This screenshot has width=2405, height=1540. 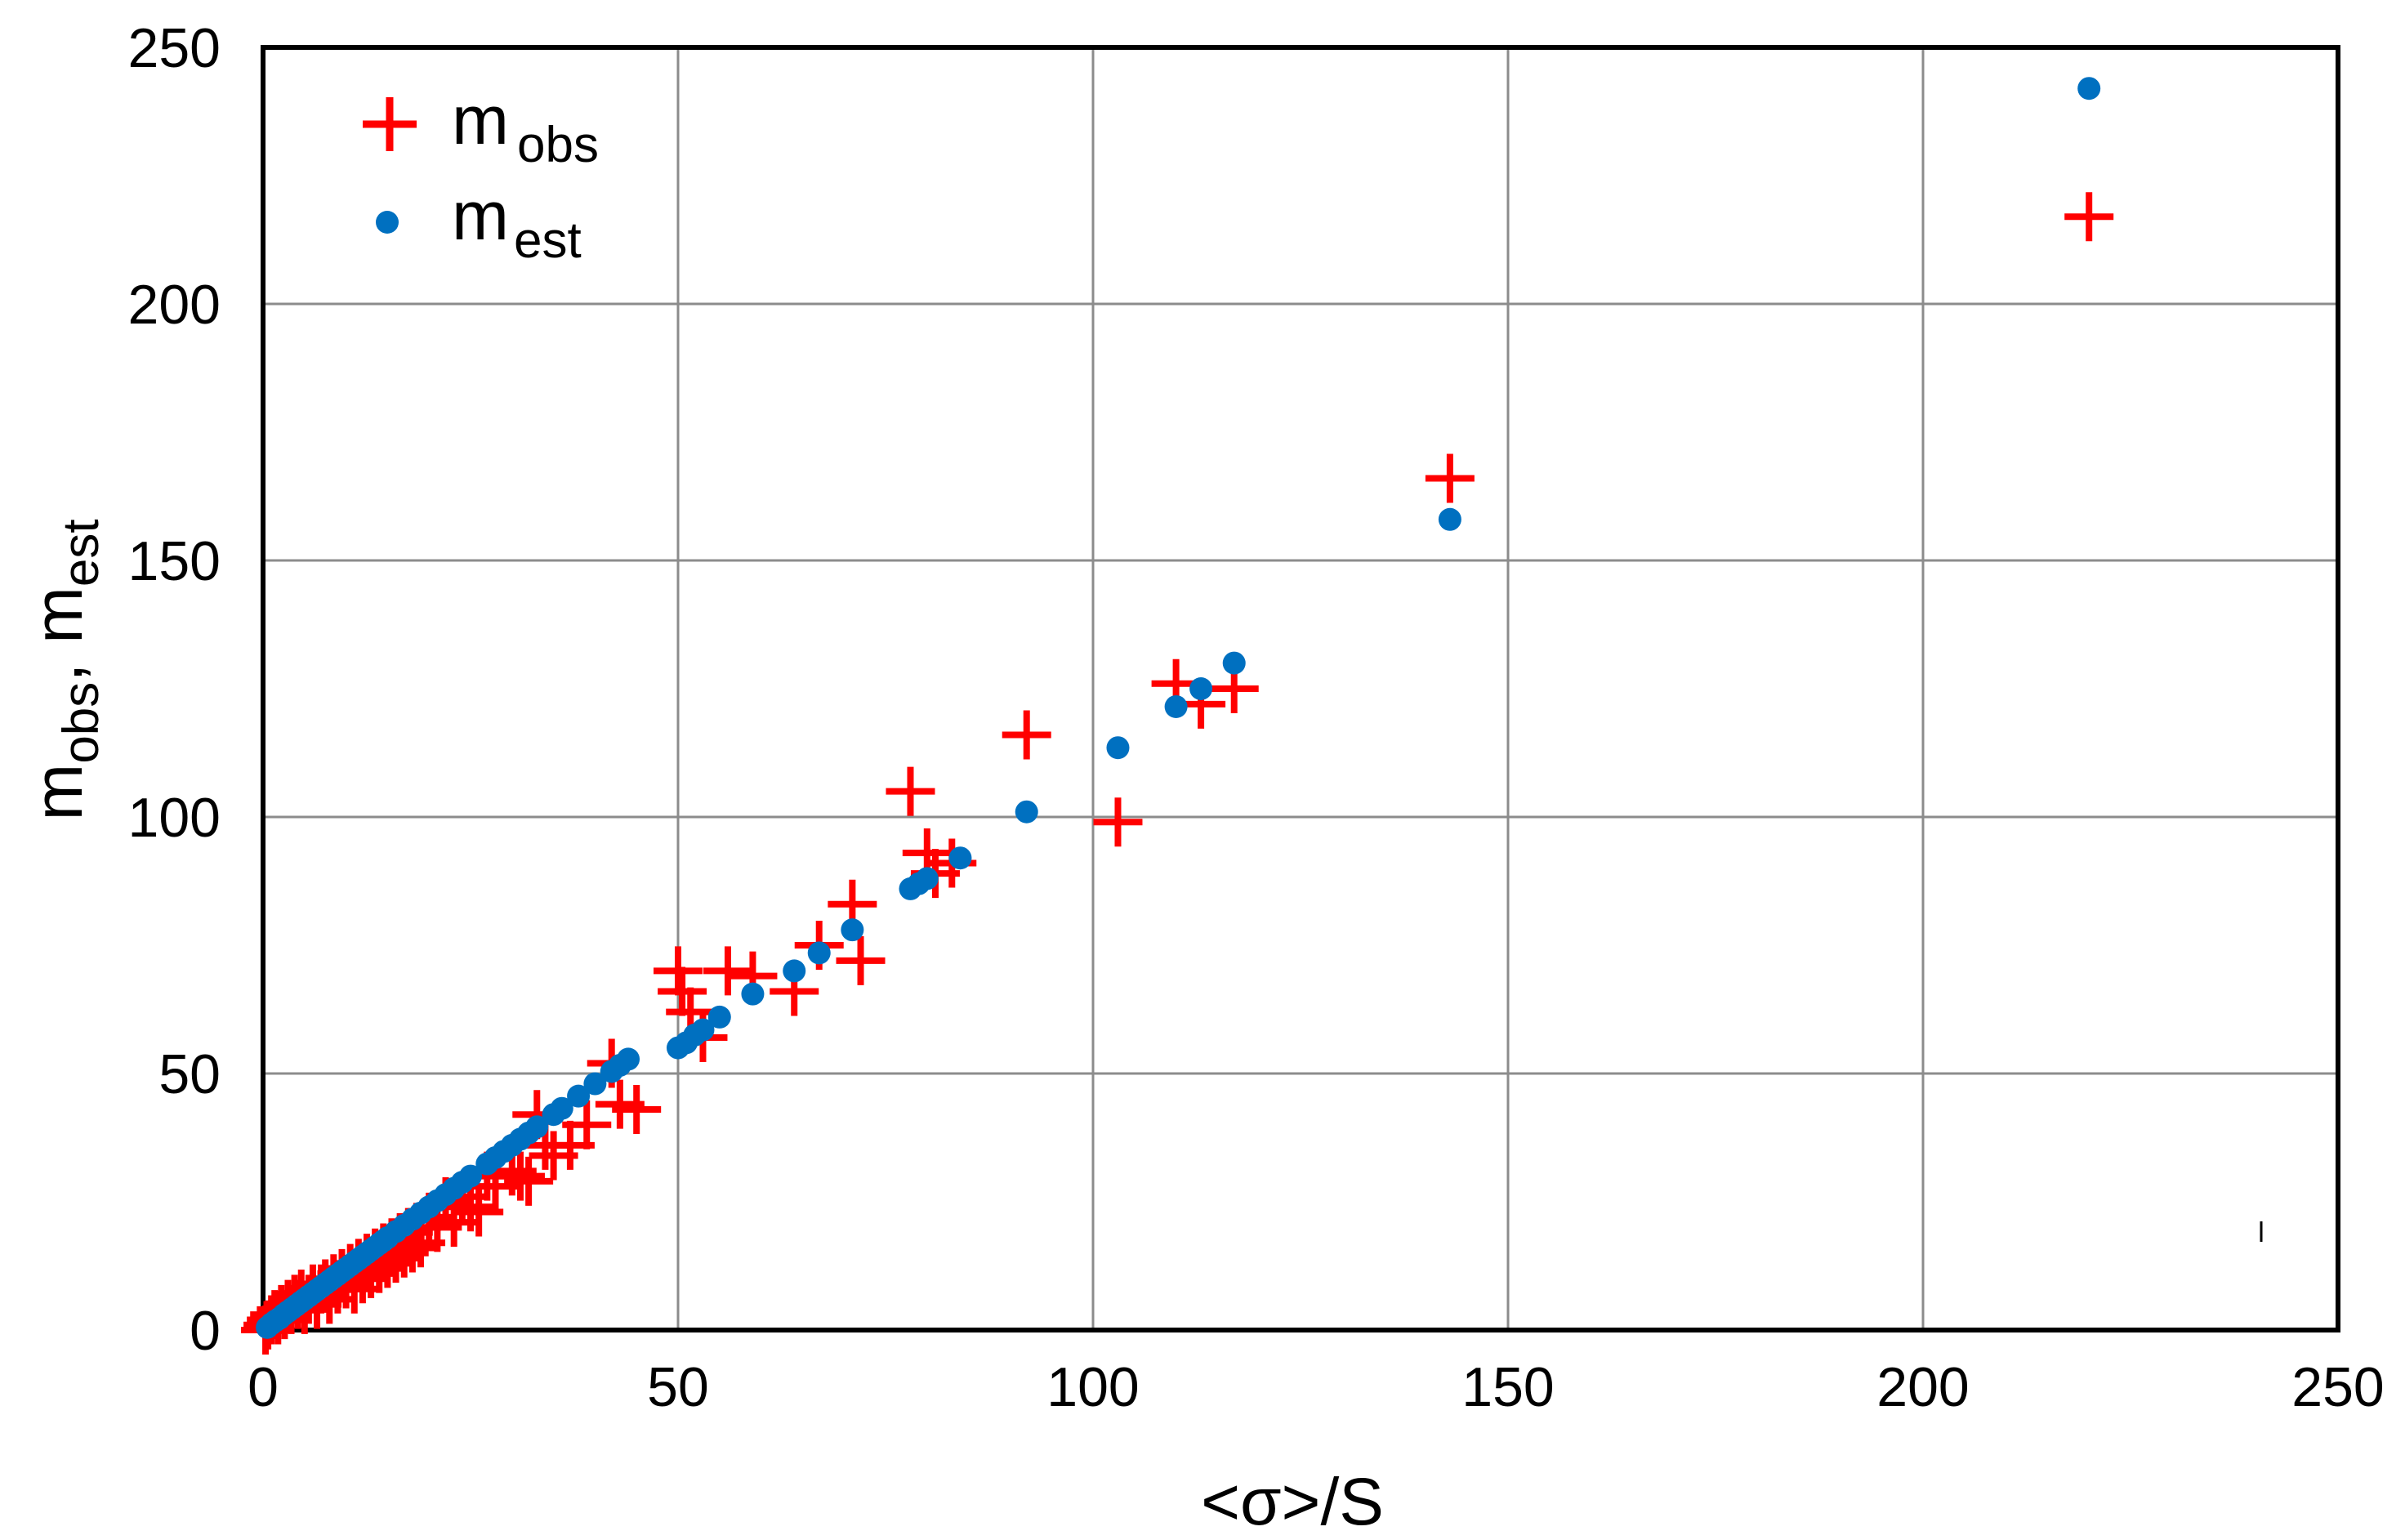 I want to click on x-tick-label: 150, so click(x=1507, y=1387).